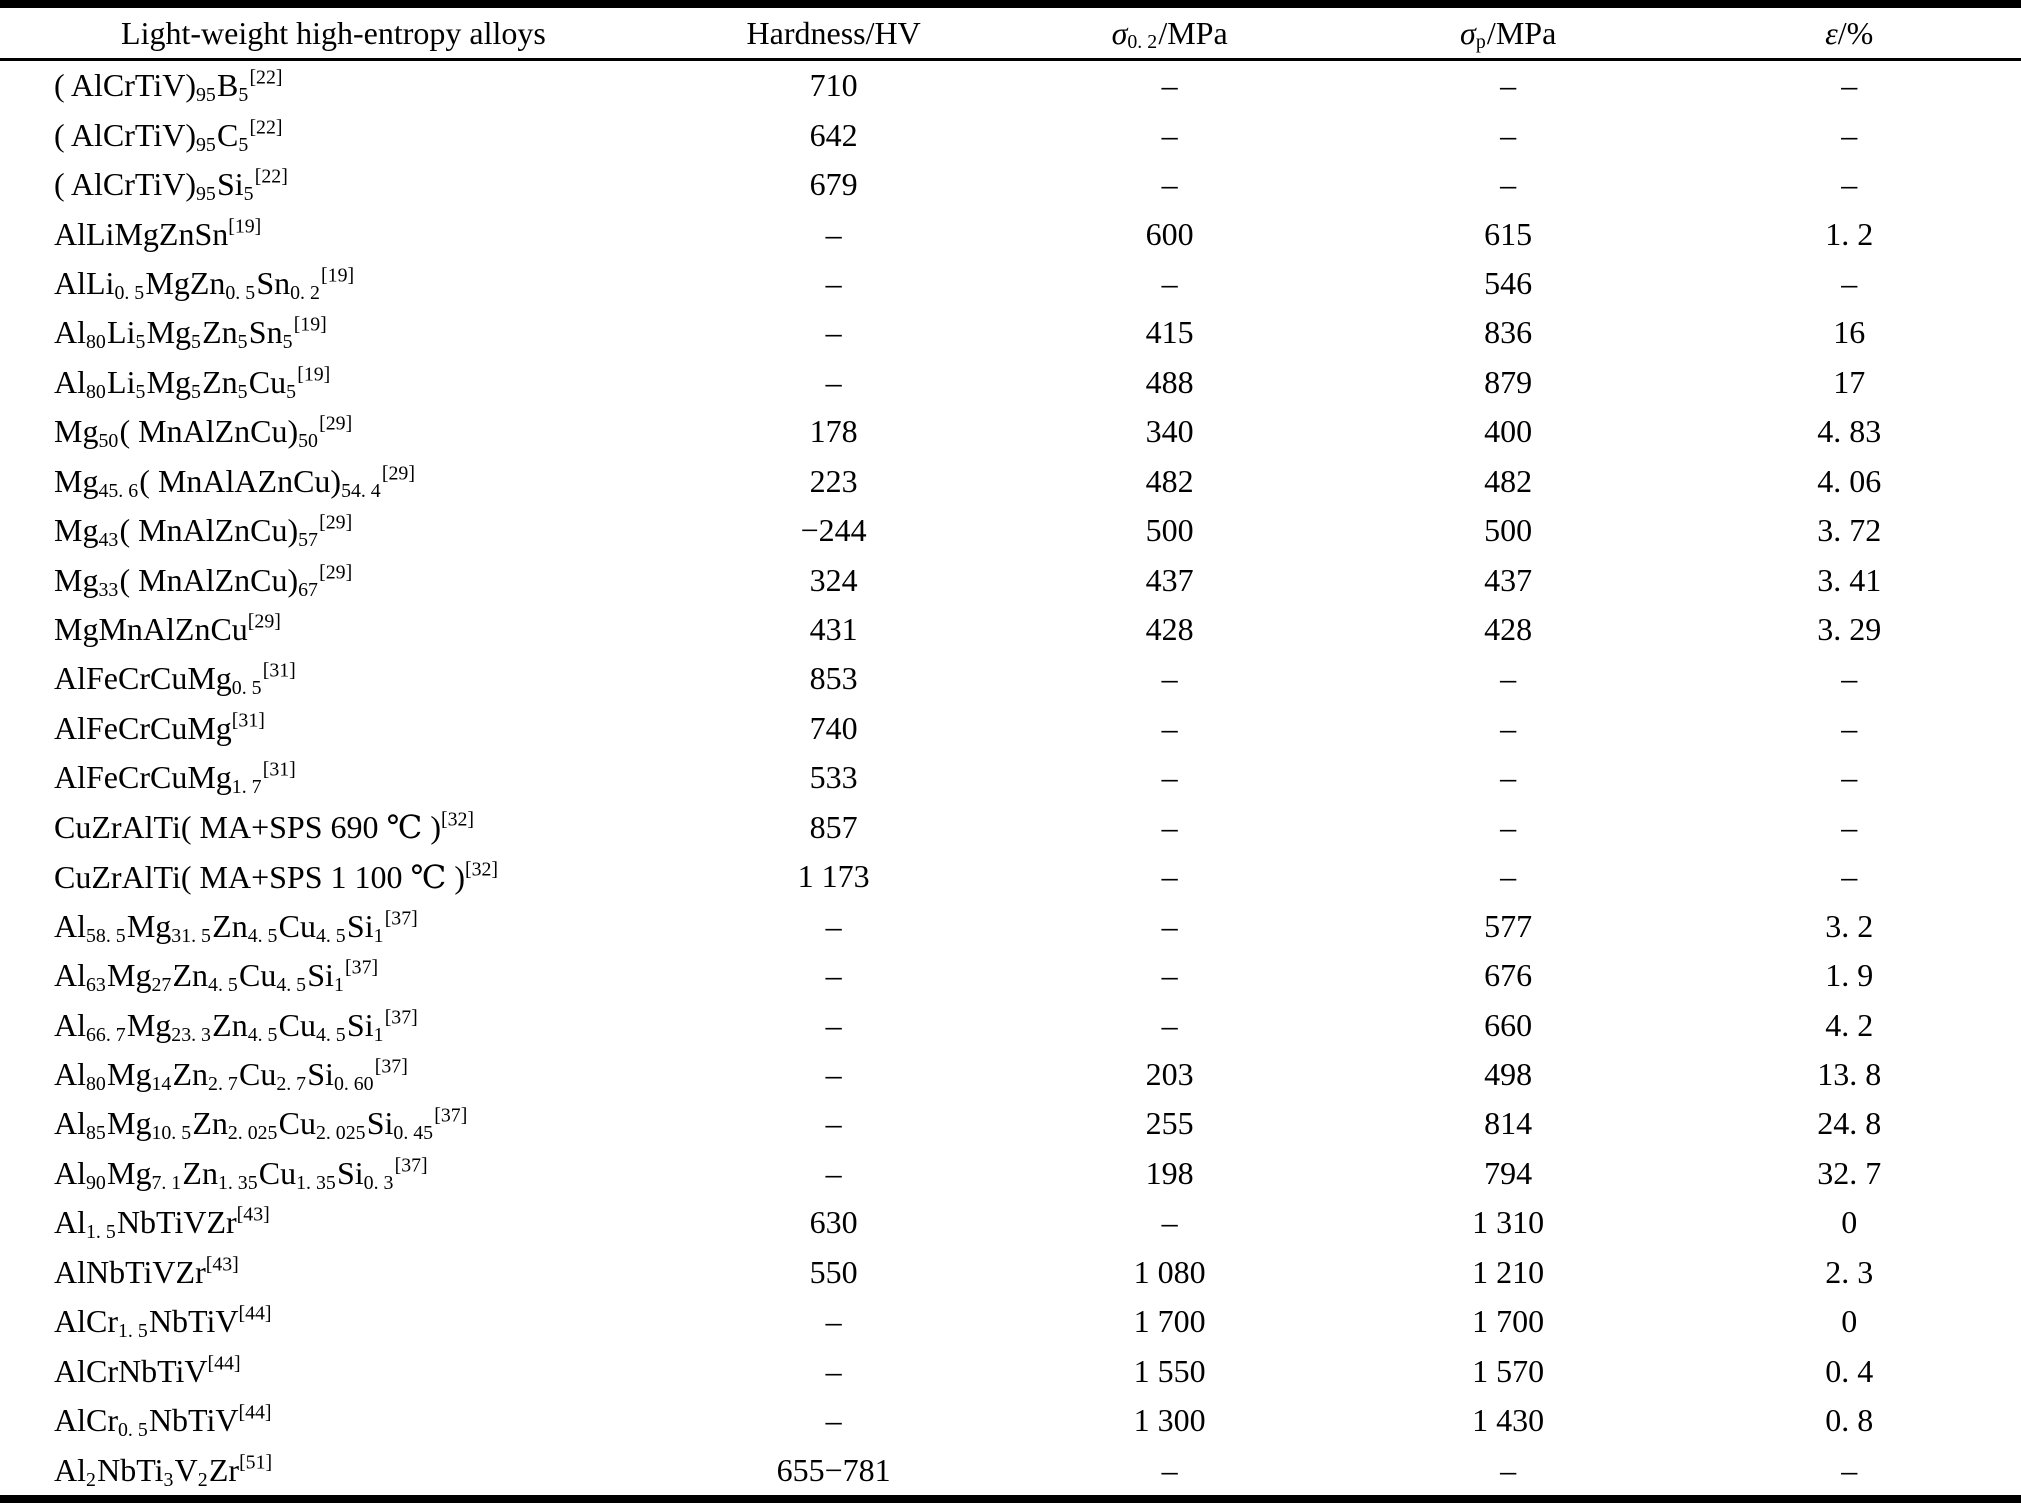  What do you see at coordinates (1508, 1123) in the screenshot?
I see `sigmap-value: 814` at bounding box center [1508, 1123].